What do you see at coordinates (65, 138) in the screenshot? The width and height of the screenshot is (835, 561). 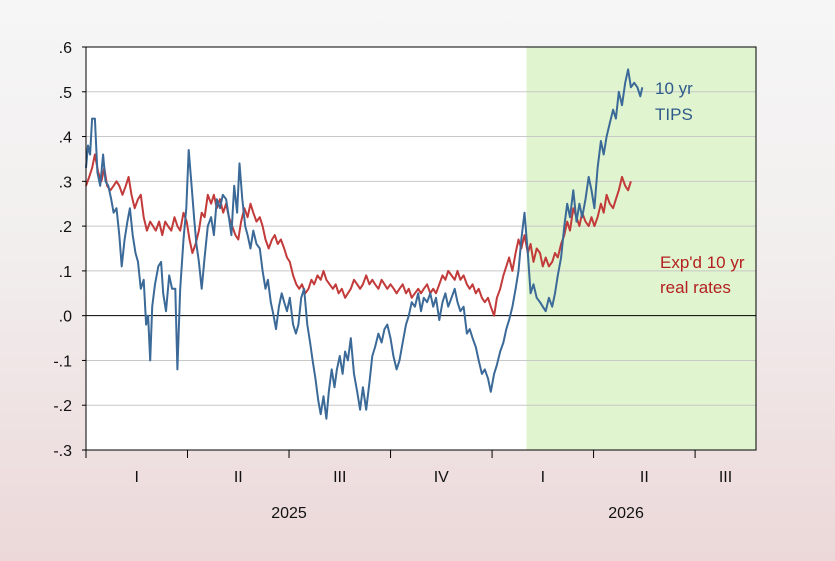 I see `y-tick-label: .4` at bounding box center [65, 138].